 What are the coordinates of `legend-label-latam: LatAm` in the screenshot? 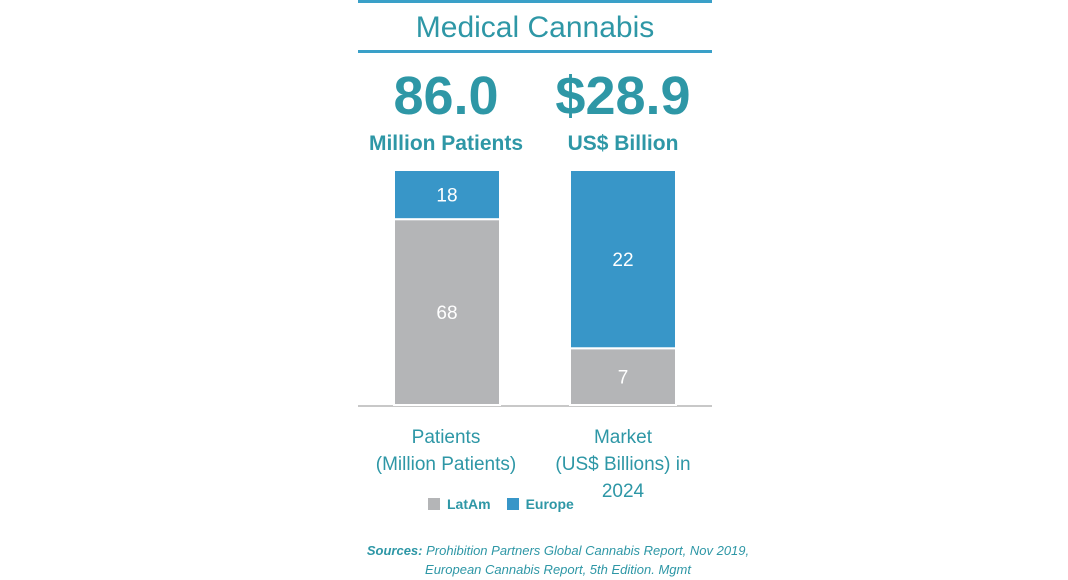 It's located at (469, 504).